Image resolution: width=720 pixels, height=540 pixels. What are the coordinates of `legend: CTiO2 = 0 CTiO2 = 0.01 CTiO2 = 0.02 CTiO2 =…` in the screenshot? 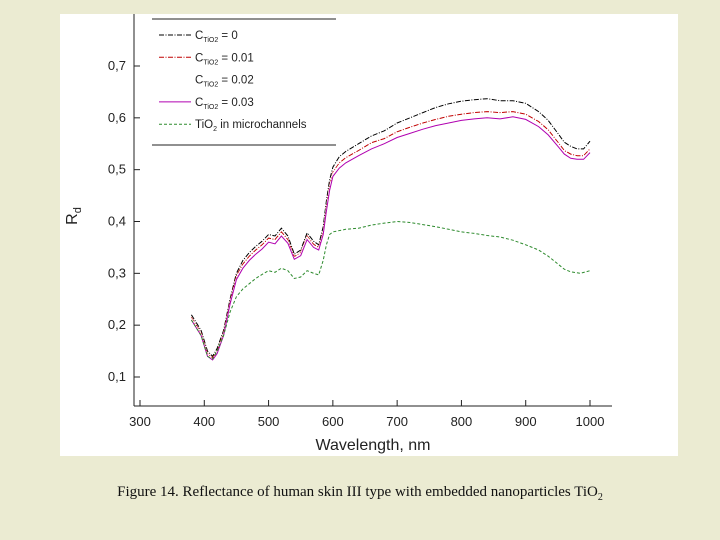 It's located at (244, 82).